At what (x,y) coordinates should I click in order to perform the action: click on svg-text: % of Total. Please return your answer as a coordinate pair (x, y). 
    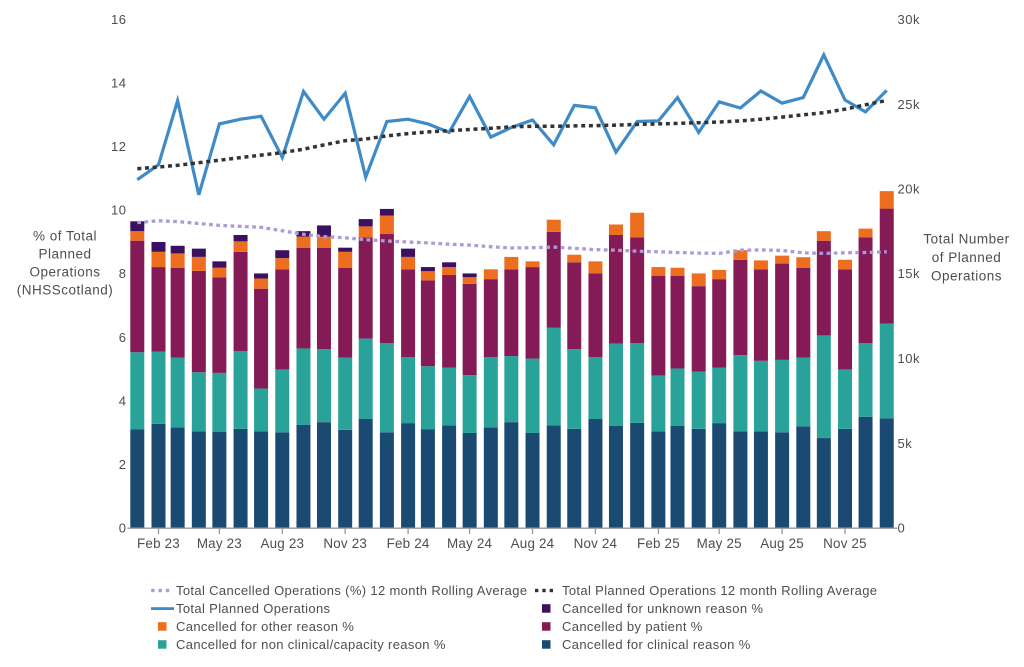
    Looking at the image, I should click on (65, 236).